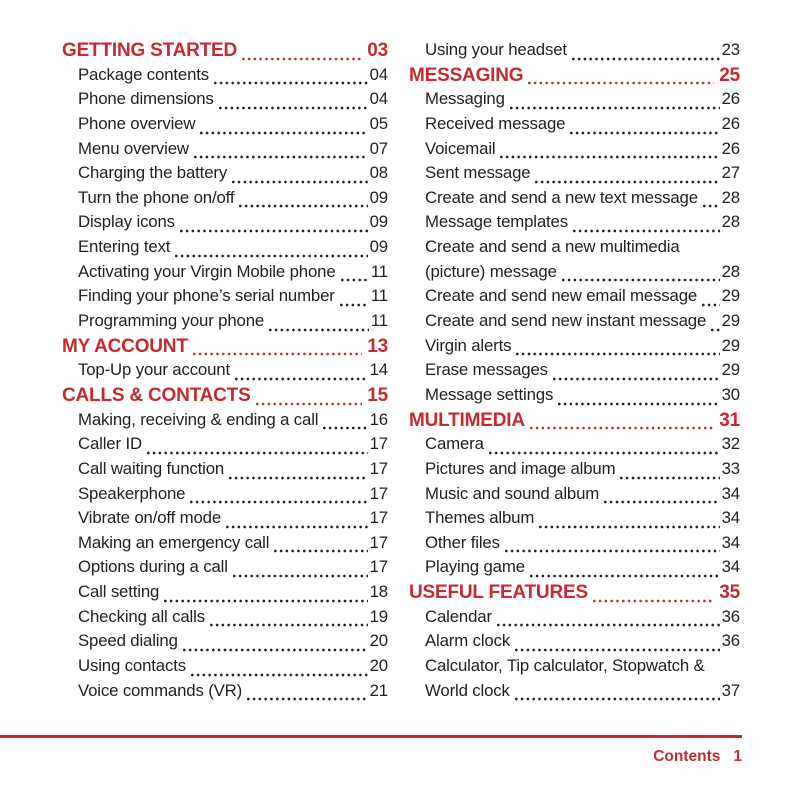 The image size is (808, 808). Describe the element at coordinates (207, 271) in the screenshot. I see `toc-entry-label: Activating your Virgin Mobile phone` at that location.